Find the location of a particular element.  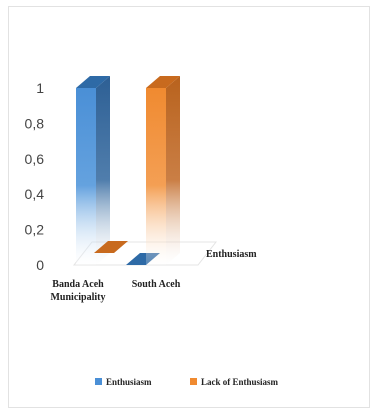

y-tick-label: 0 is located at coordinates (40, 265).